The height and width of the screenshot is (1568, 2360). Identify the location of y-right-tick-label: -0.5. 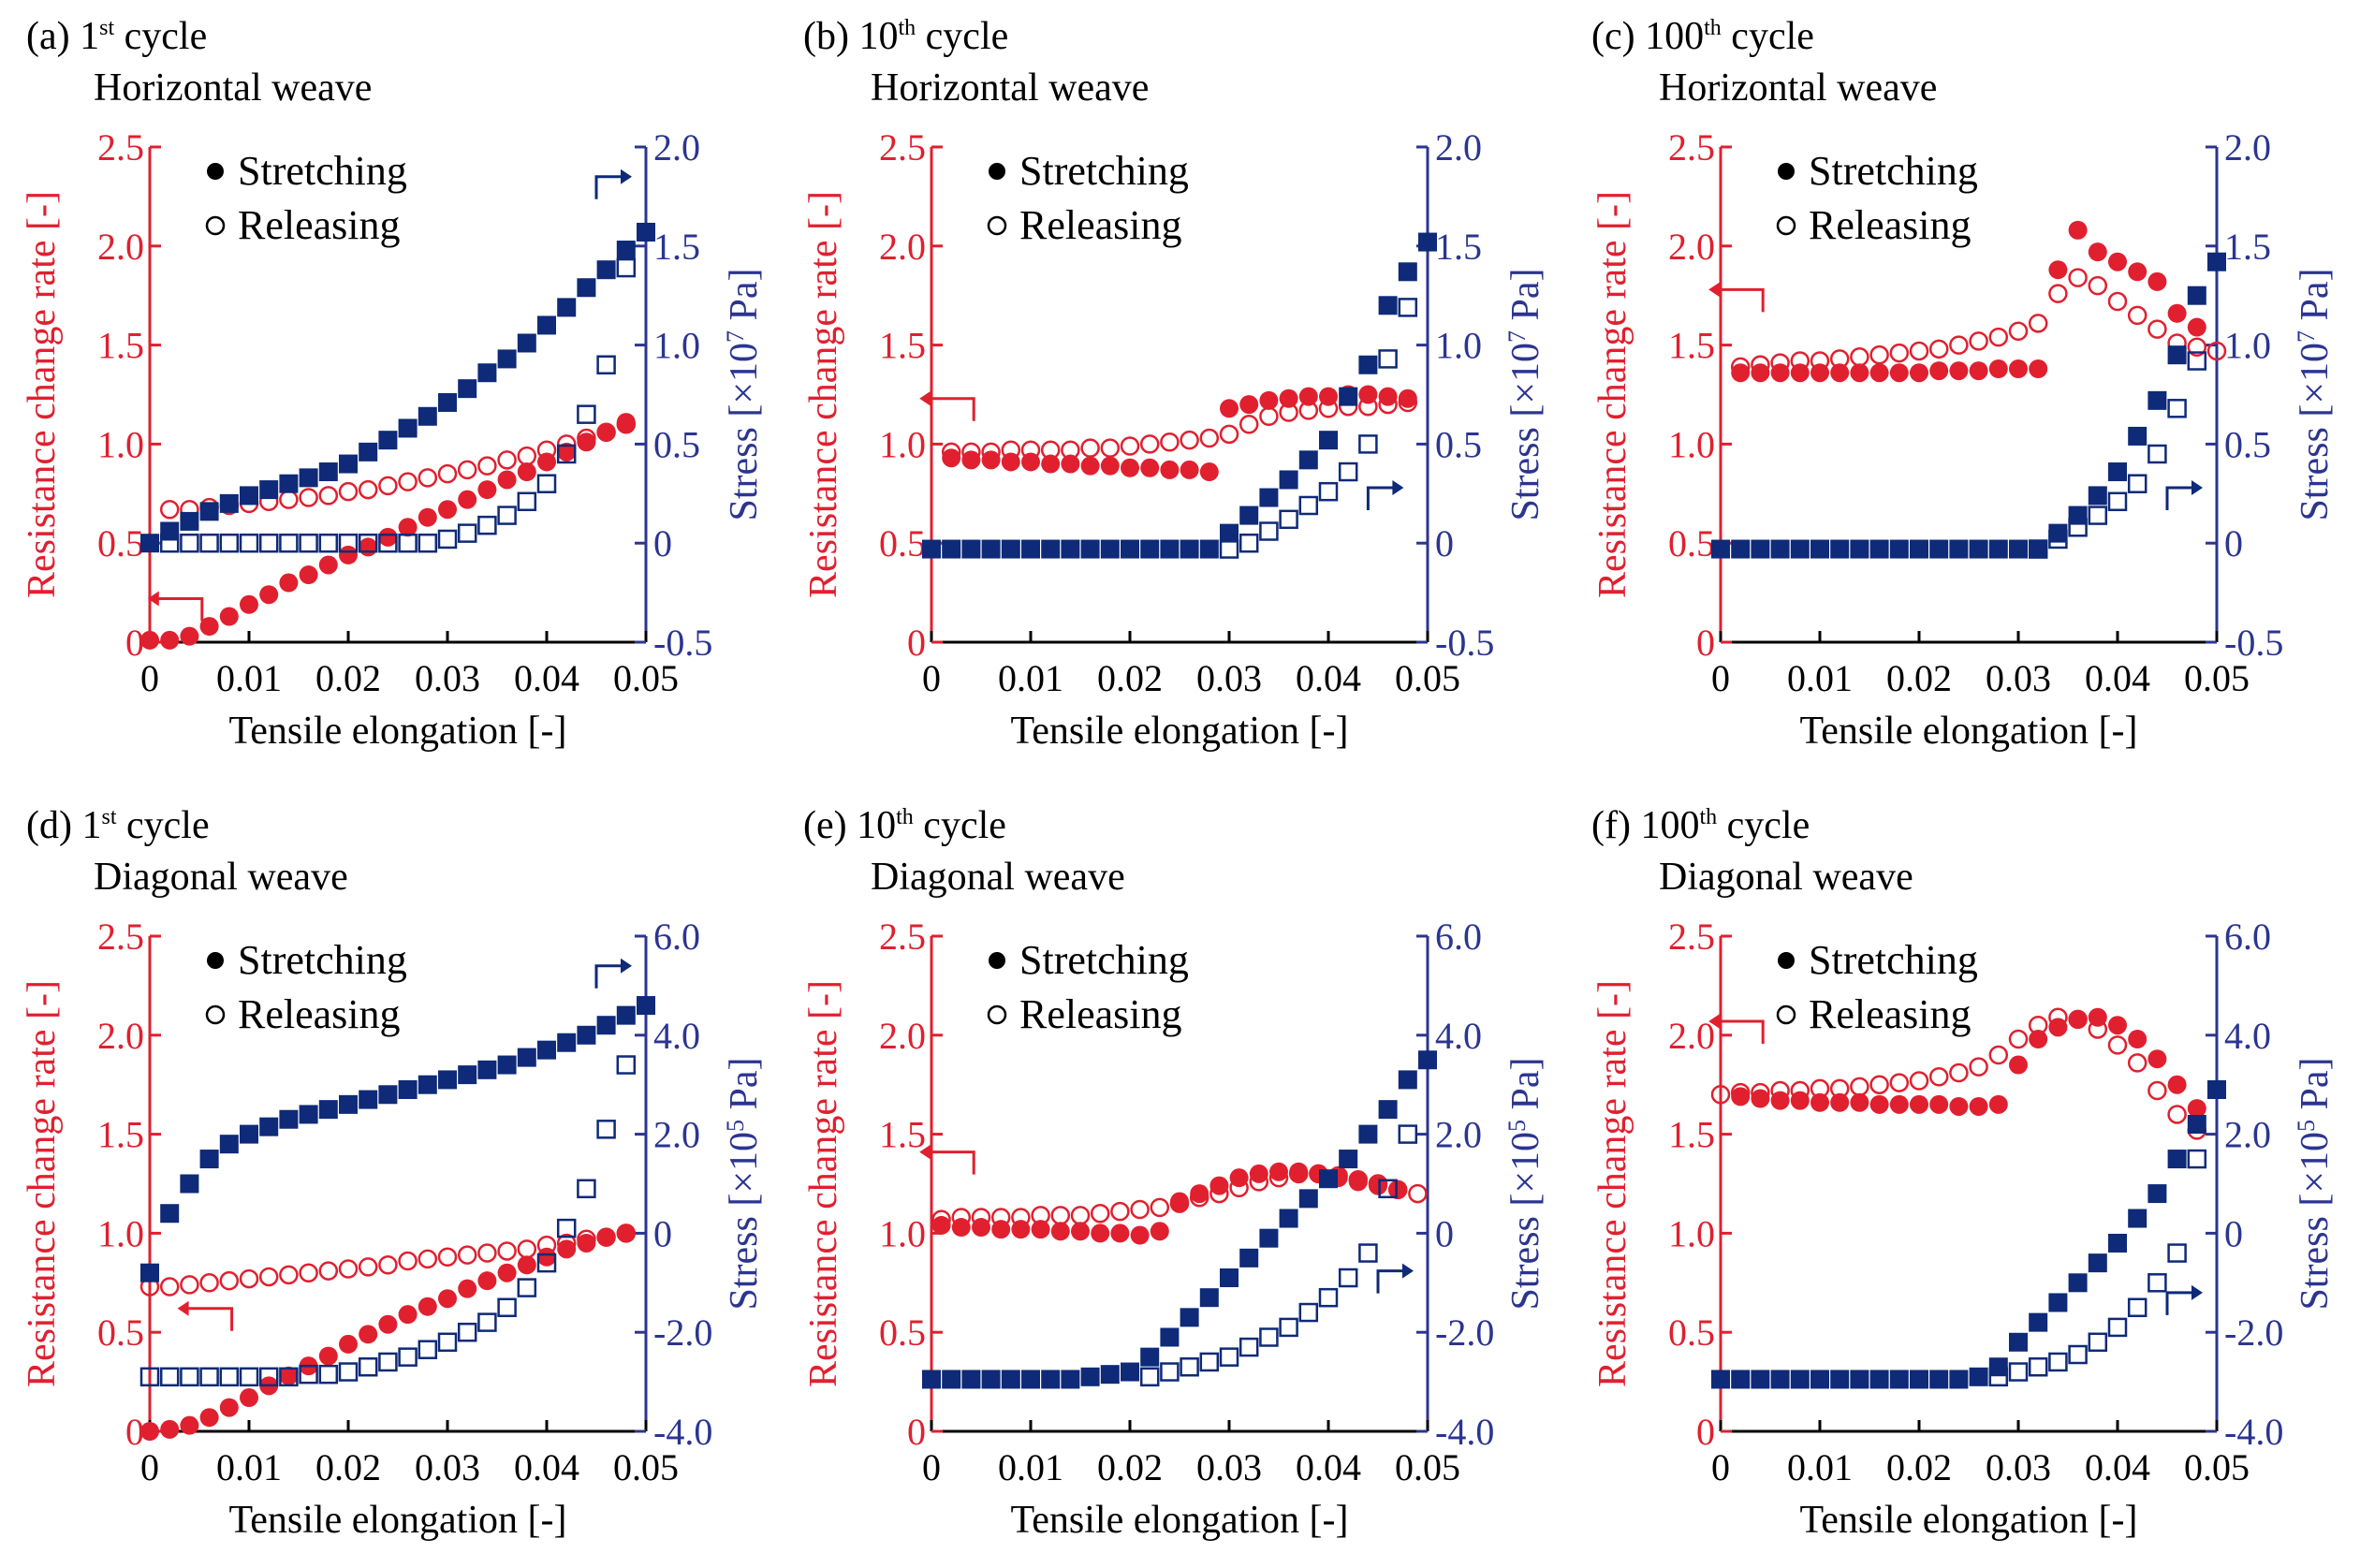
(683, 643).